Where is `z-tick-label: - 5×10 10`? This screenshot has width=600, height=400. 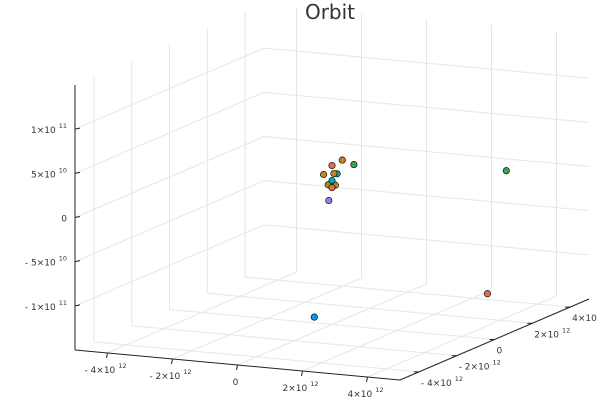
z-tick-label: - 5×10 10 is located at coordinates (46, 262).